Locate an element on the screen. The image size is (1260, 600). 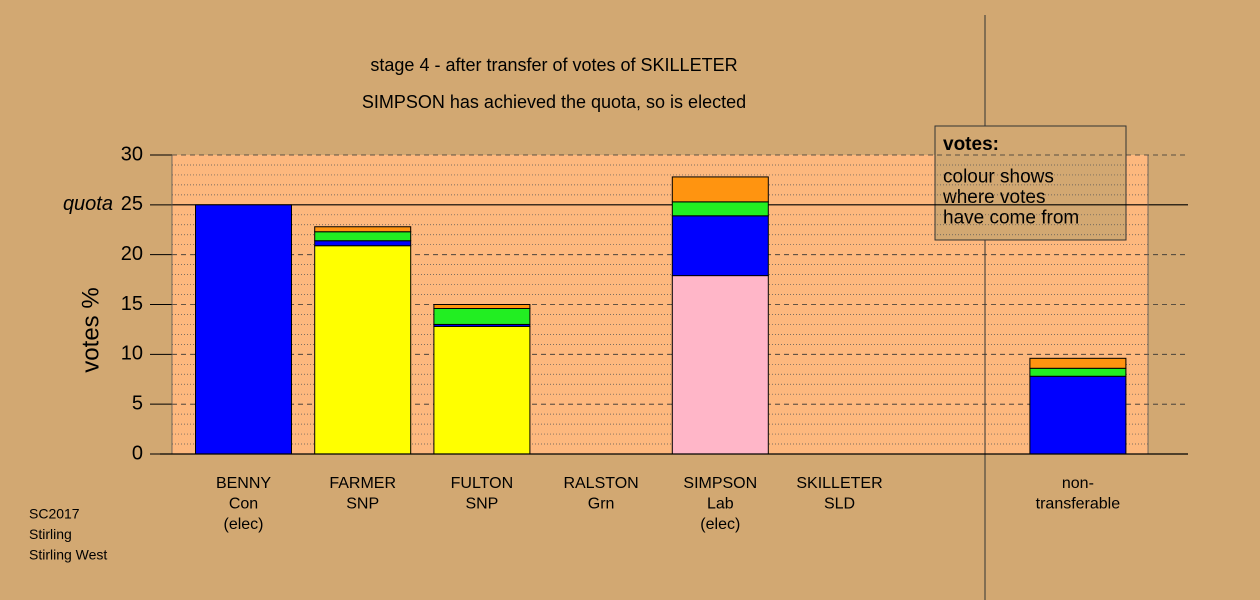
y-tick-label: 15 is located at coordinates (132, 304).